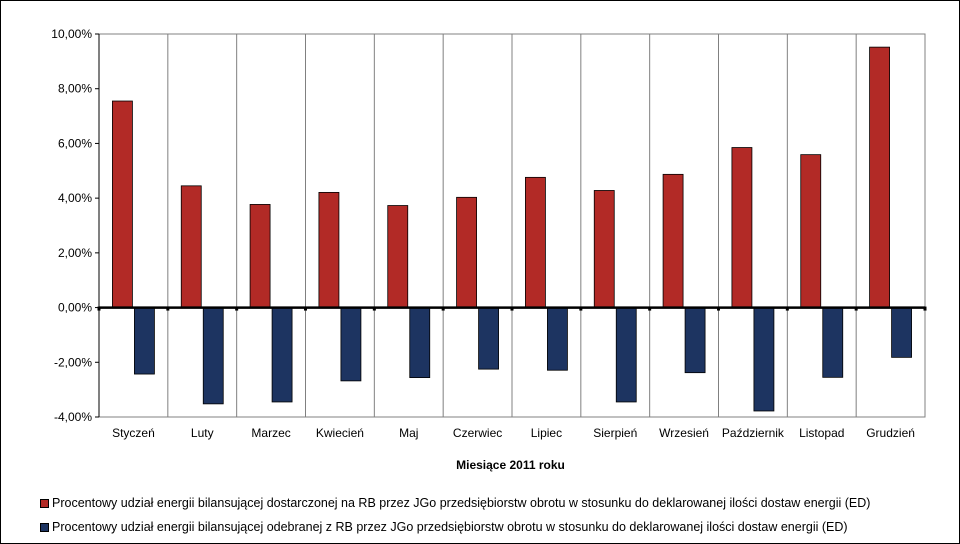  What do you see at coordinates (270, 433) in the screenshot?
I see `x-tick-label: Marzec` at bounding box center [270, 433].